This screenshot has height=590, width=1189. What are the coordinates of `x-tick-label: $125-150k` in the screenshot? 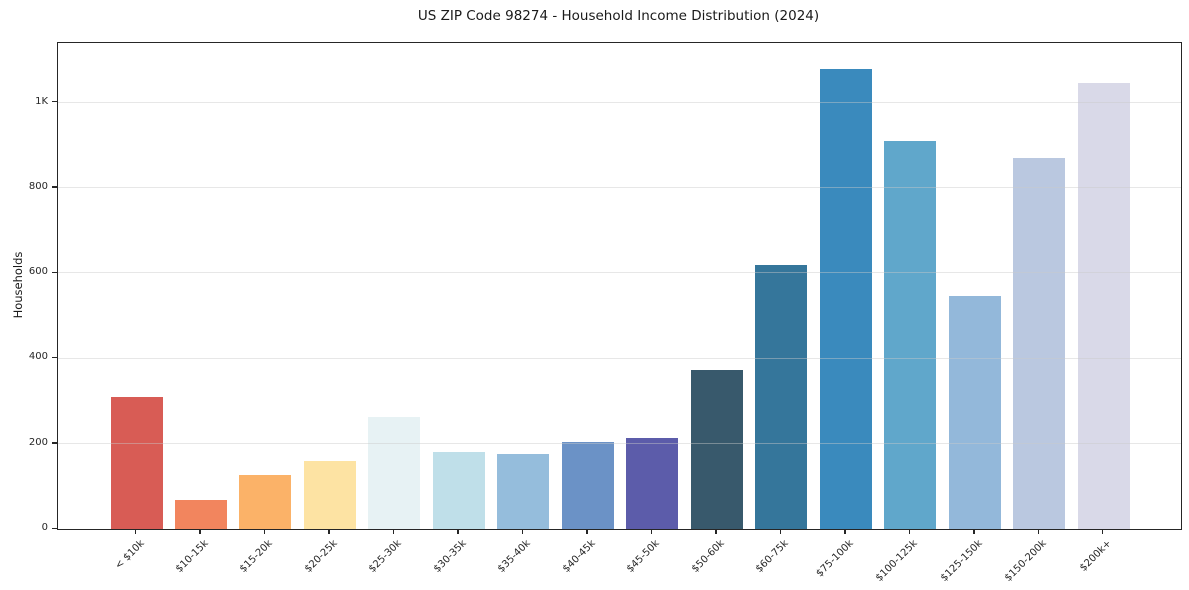 It's located at (961, 561).